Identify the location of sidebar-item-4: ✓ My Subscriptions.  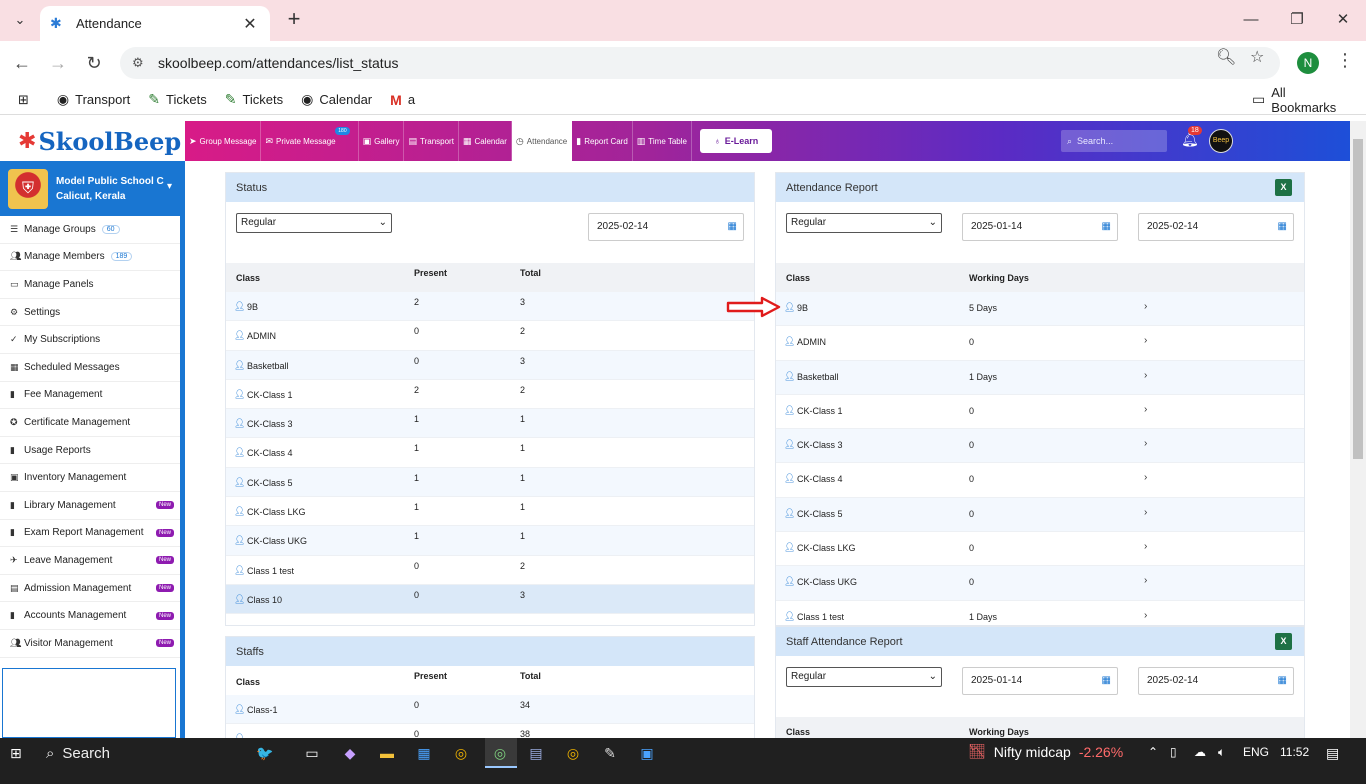
(90, 340).